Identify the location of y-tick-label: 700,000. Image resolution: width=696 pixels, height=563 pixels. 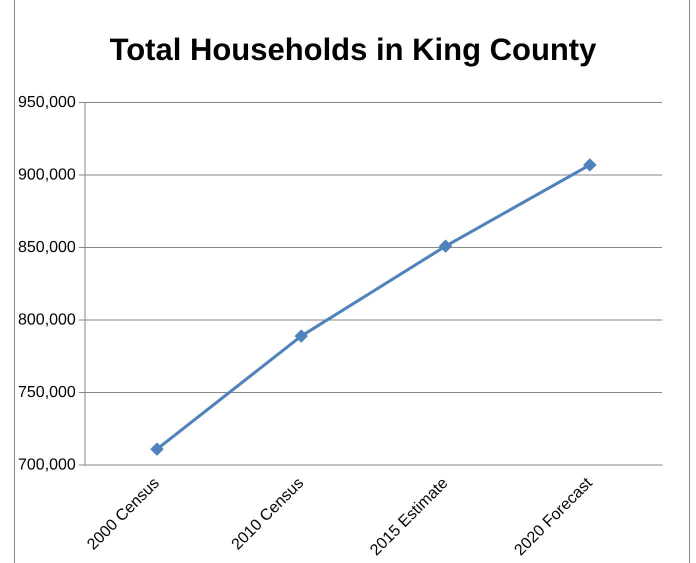
(47, 465).